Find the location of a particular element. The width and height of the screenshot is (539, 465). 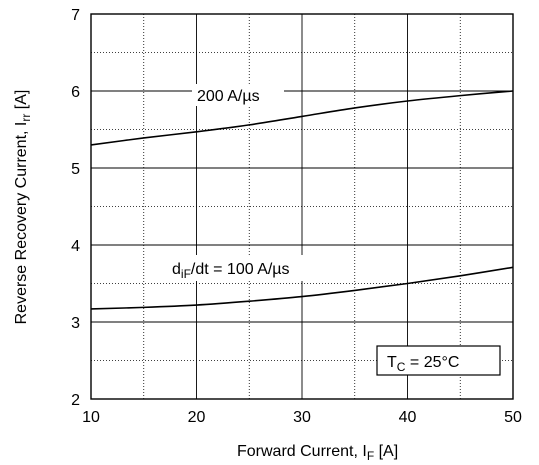

x-axis-title: Forward Current, IF [A] is located at coordinates (317, 453).